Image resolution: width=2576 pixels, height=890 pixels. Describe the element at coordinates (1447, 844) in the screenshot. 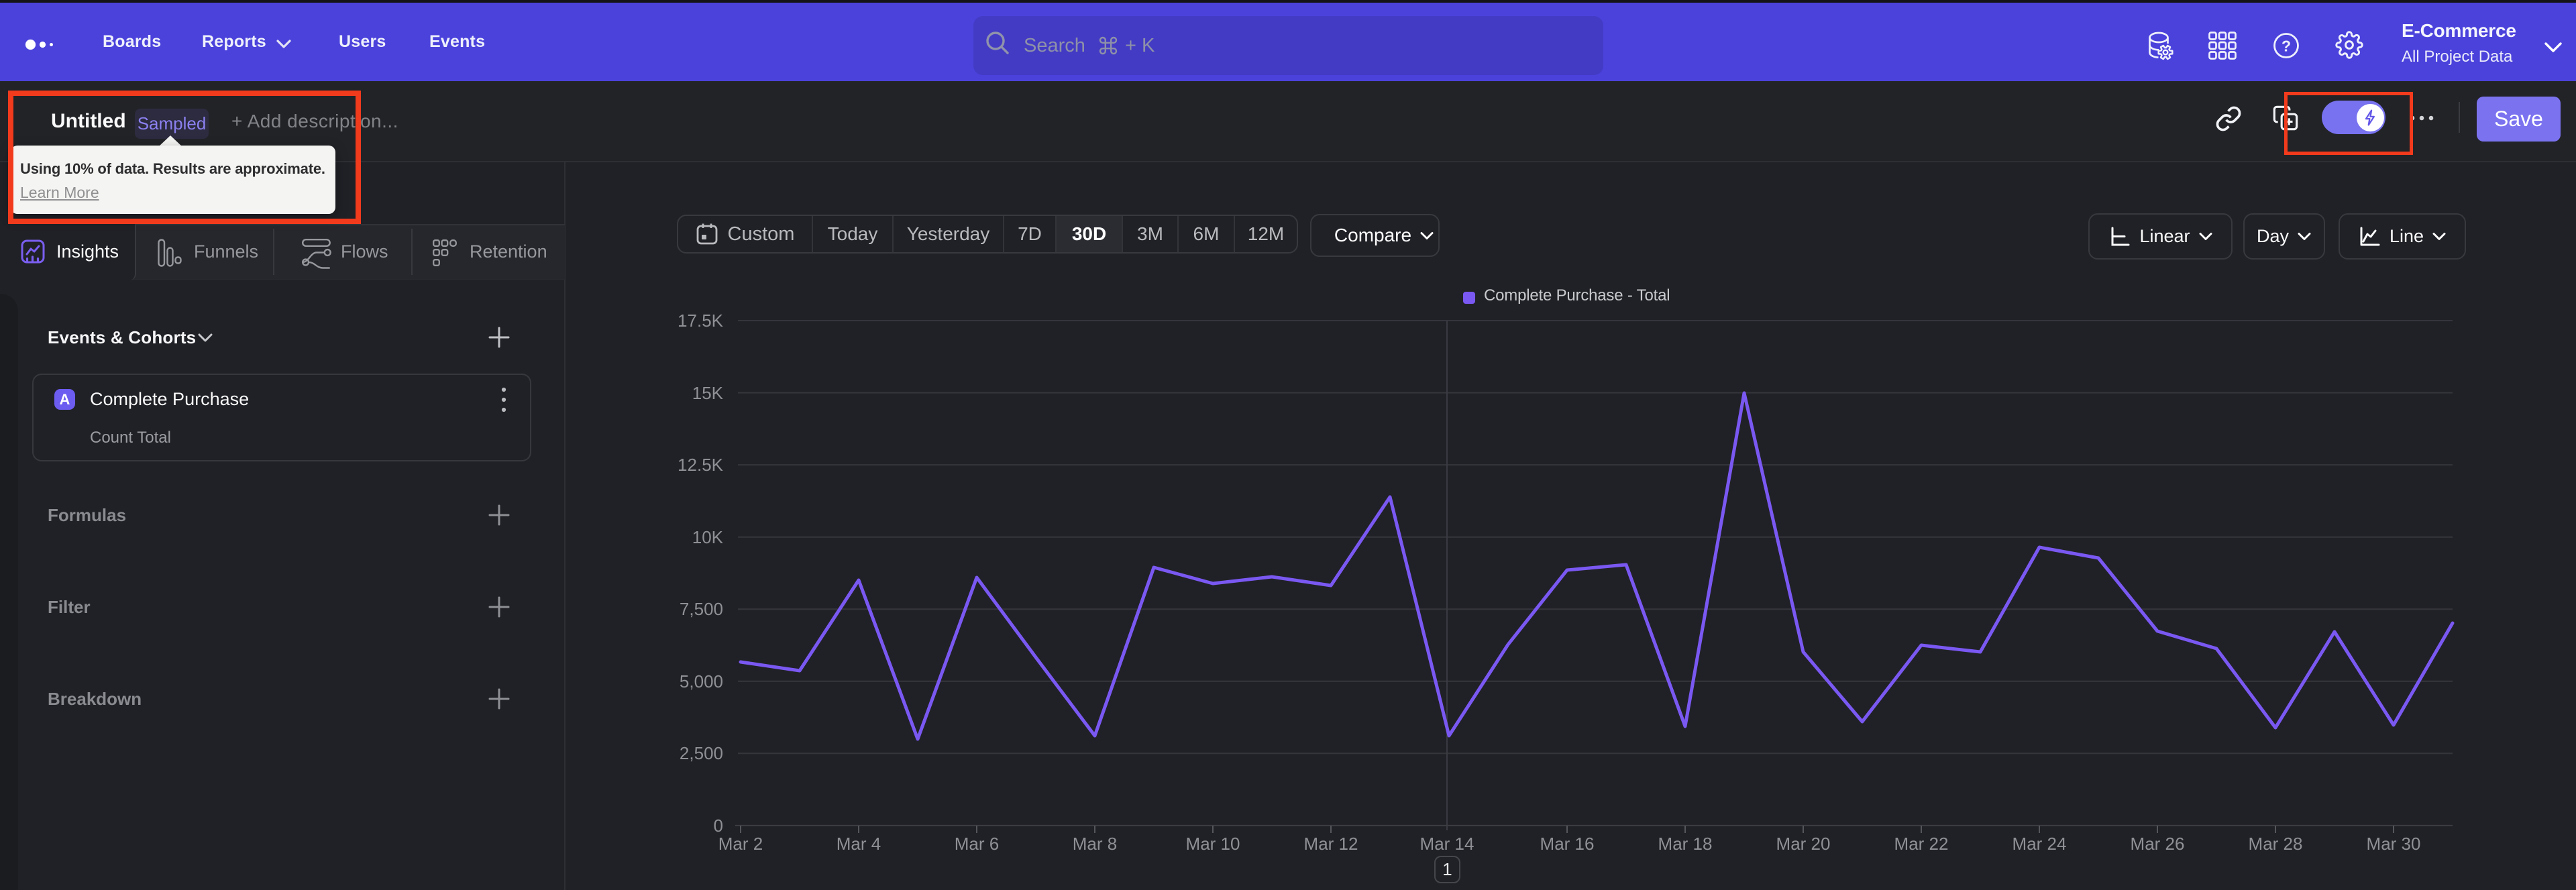

I see `svg-text: Mar 14` at that location.